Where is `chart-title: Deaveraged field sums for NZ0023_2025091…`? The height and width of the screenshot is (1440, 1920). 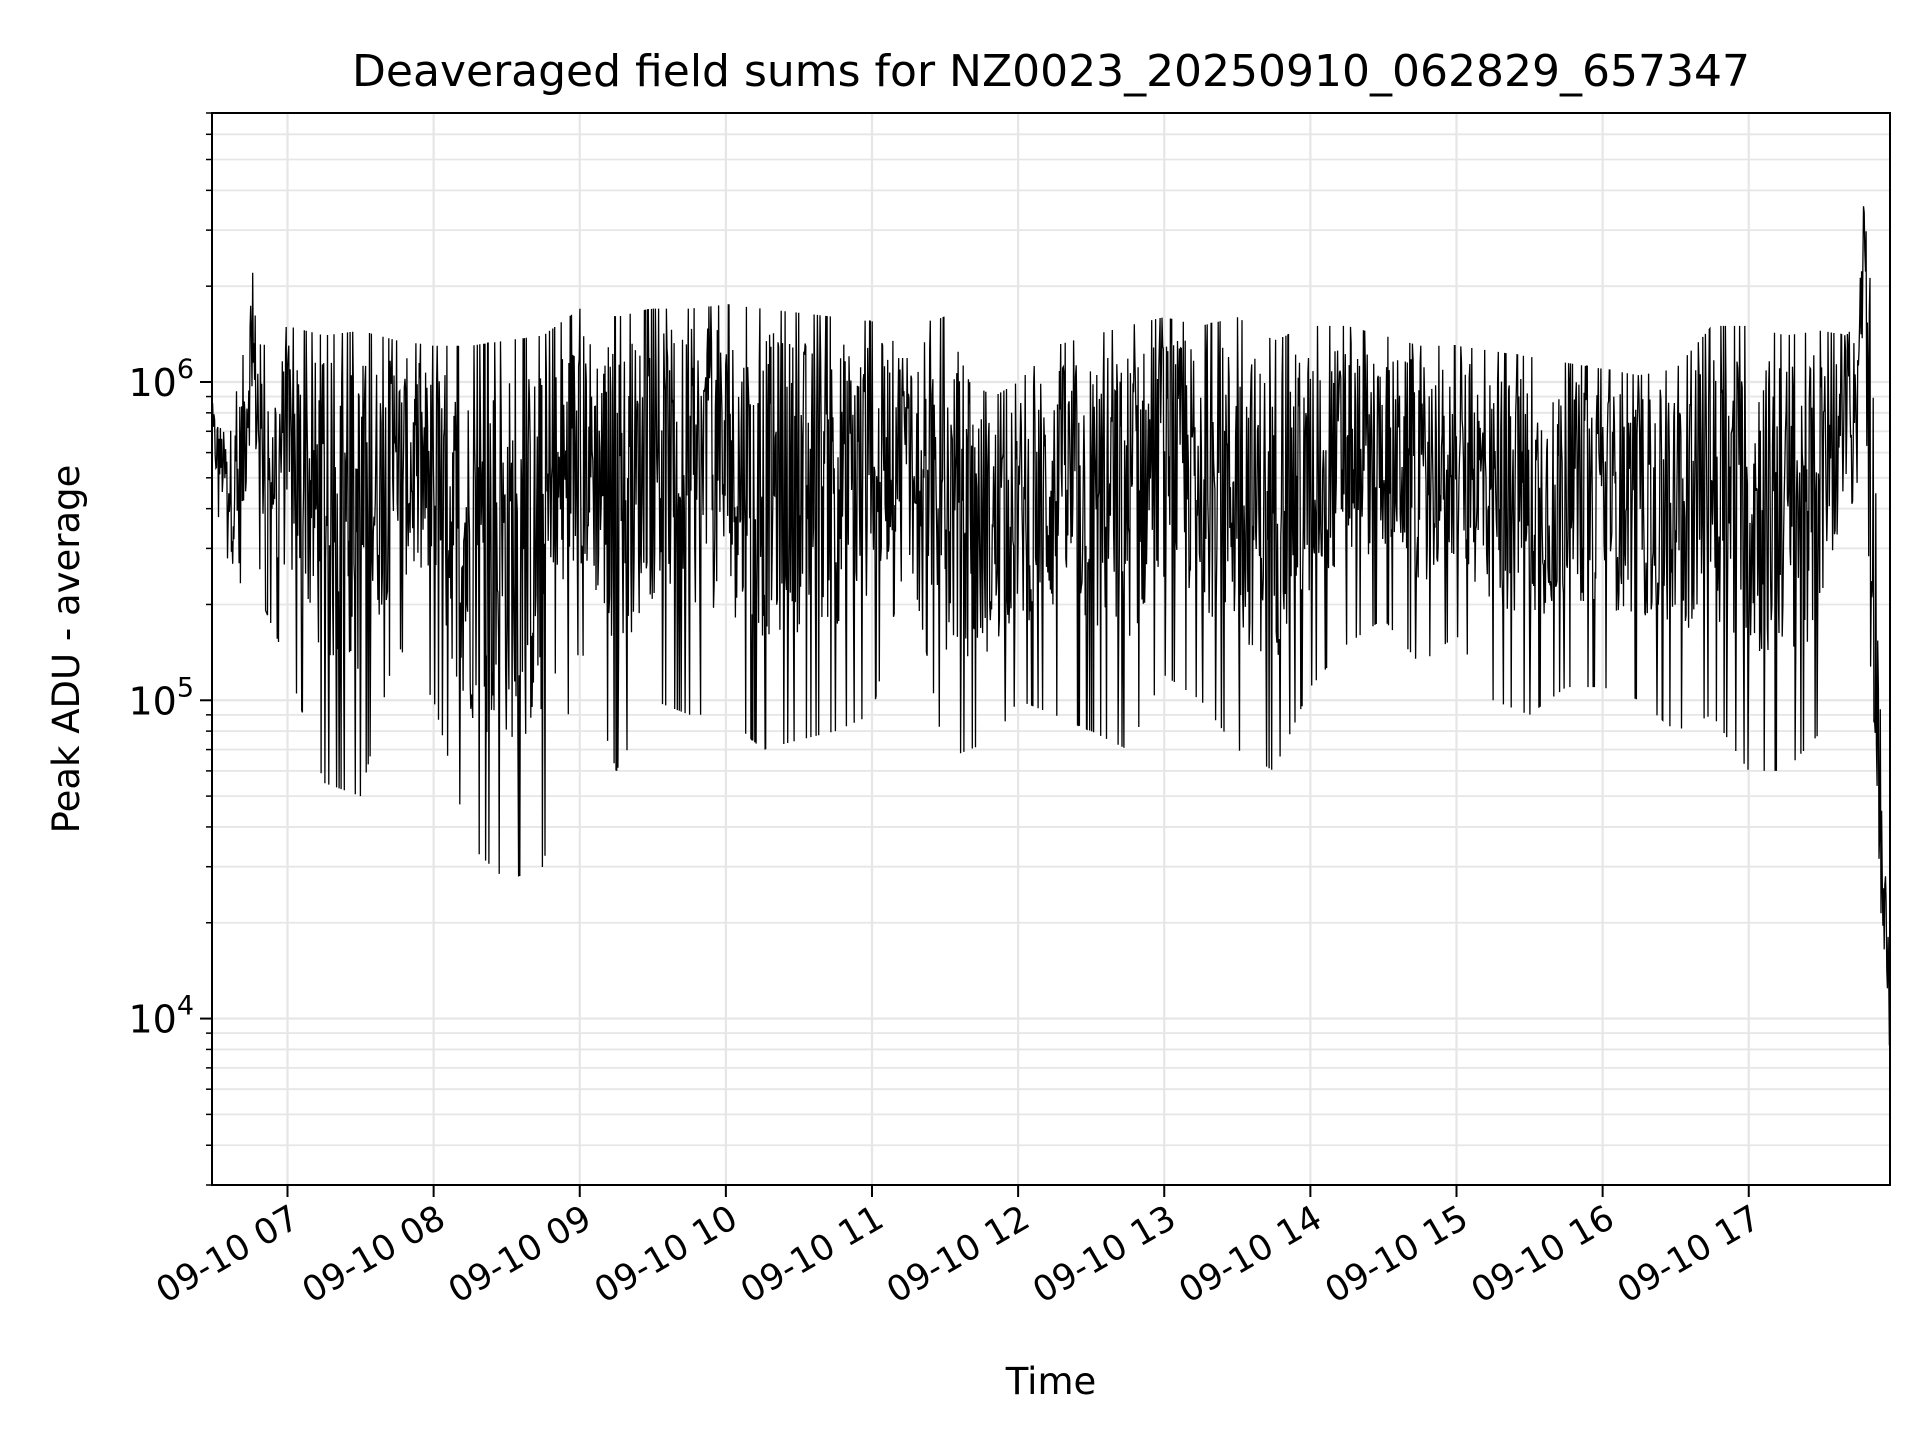
chart-title: Deaveraged field sums for NZ0023_2025091… is located at coordinates (1051, 71).